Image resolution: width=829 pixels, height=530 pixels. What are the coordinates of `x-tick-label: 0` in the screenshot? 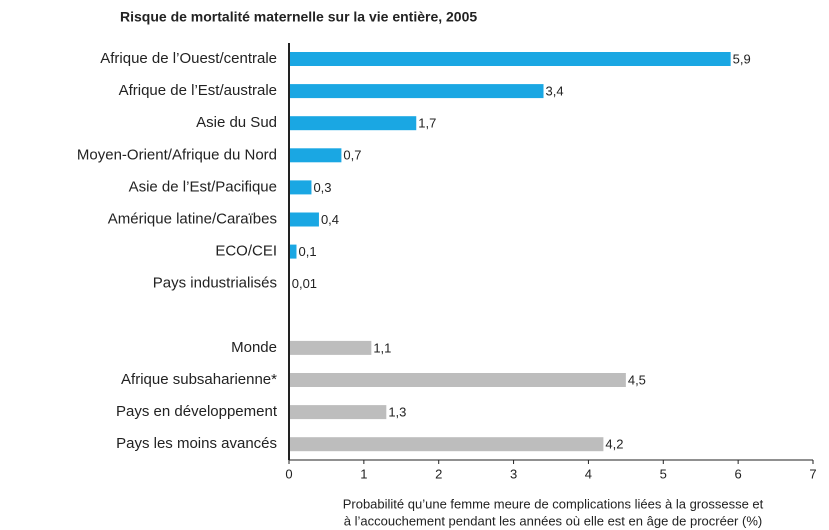 It's located at (288, 473).